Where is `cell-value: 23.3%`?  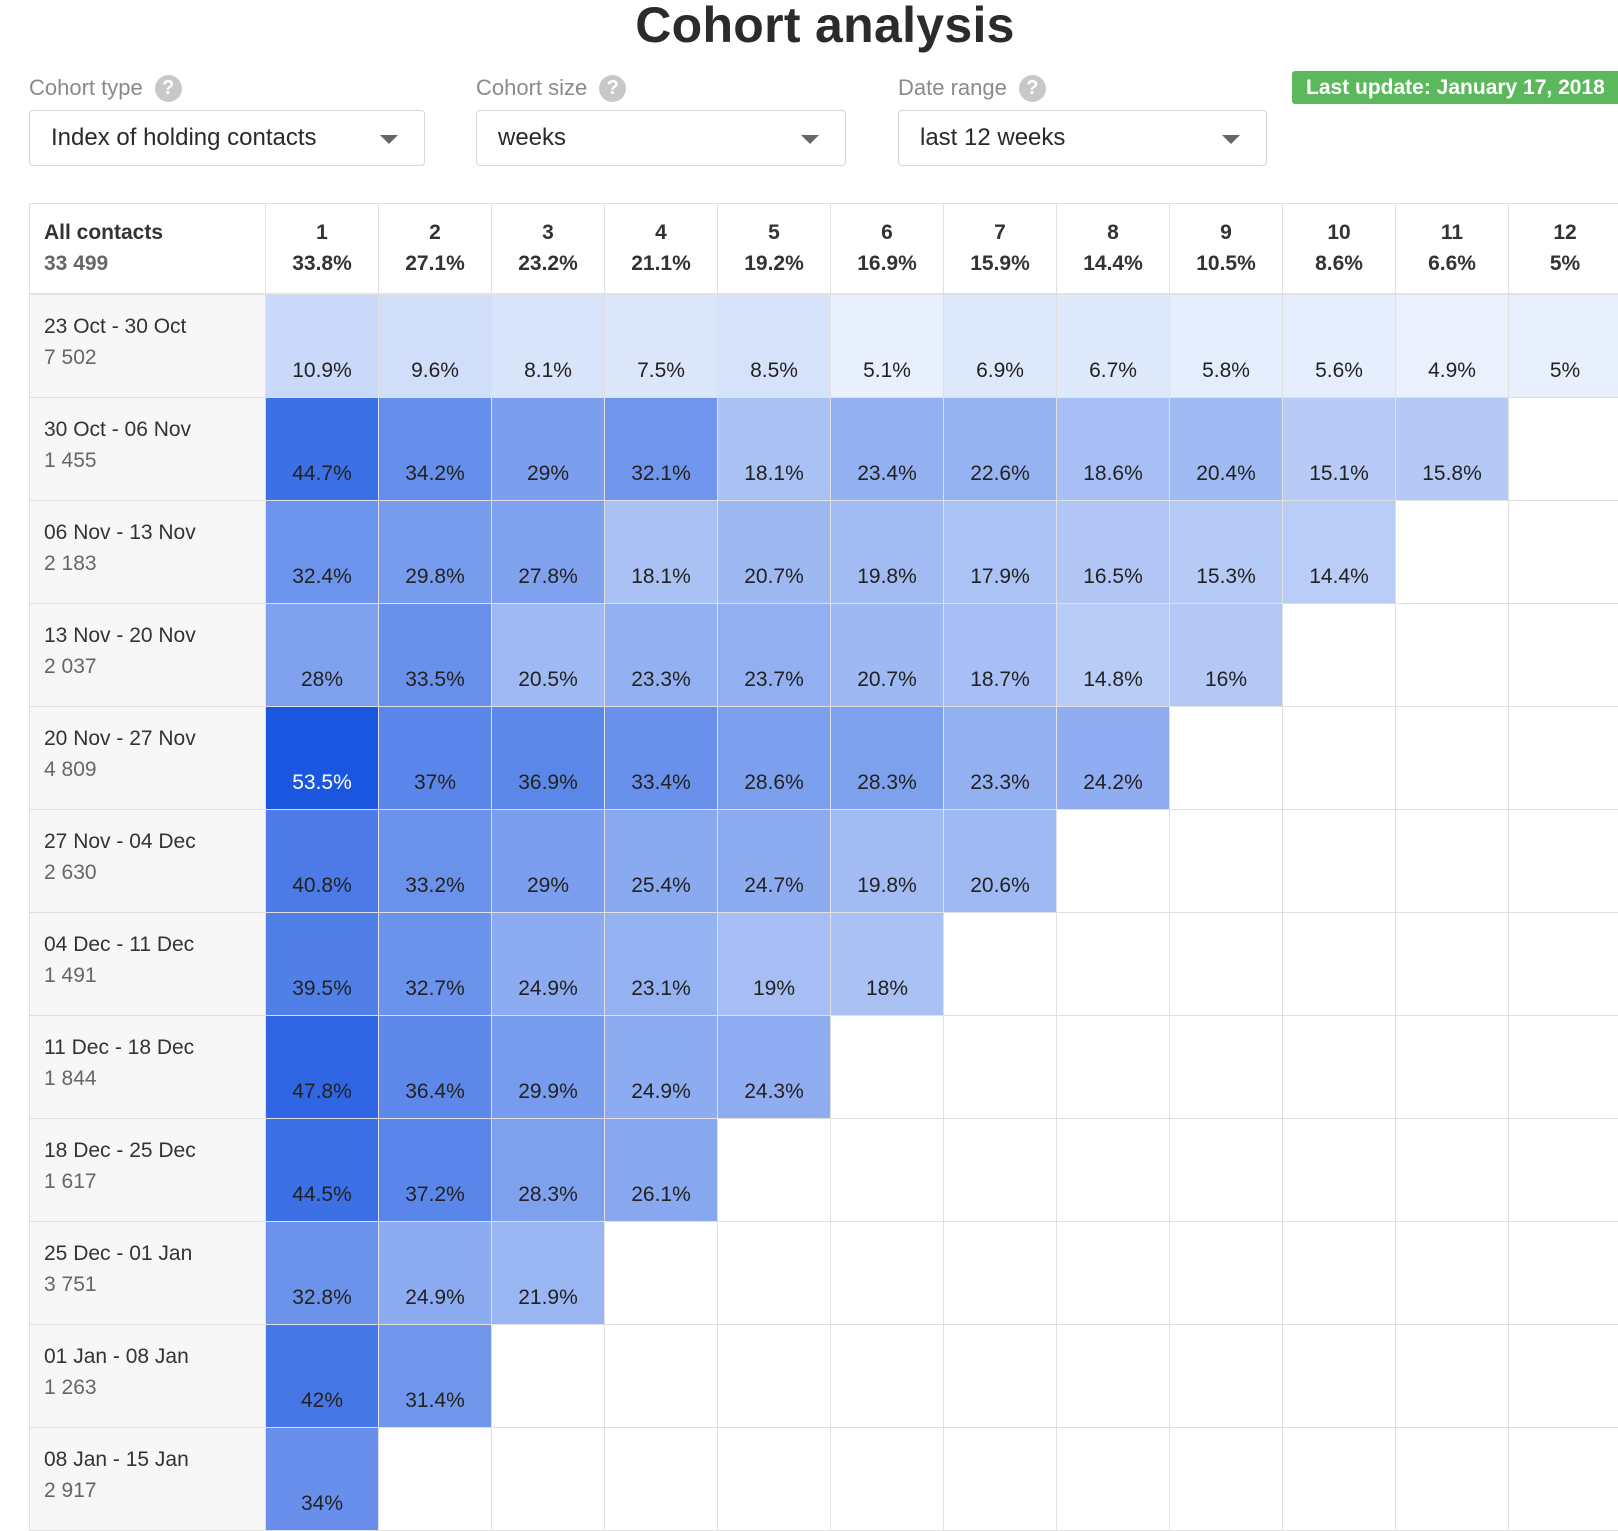 cell-value: 23.3% is located at coordinates (661, 679).